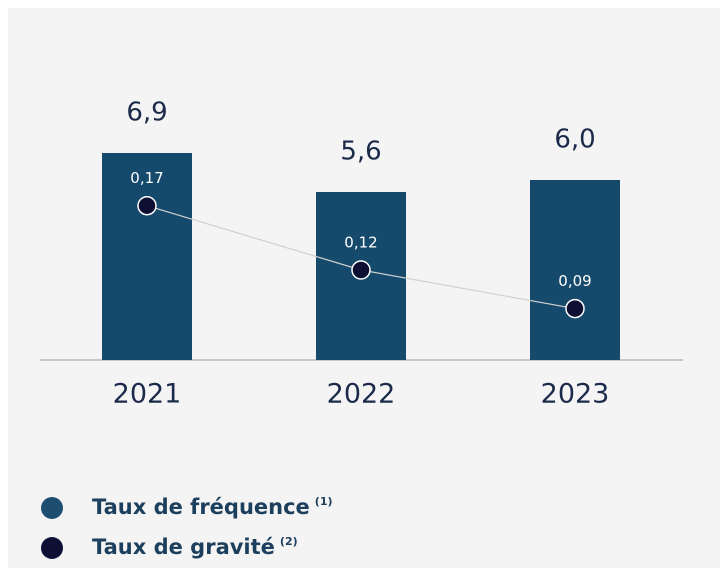 Image resolution: width=720 pixels, height=568 pixels. Describe the element at coordinates (324, 501) in the screenshot. I see `legend-note: (1)` at that location.